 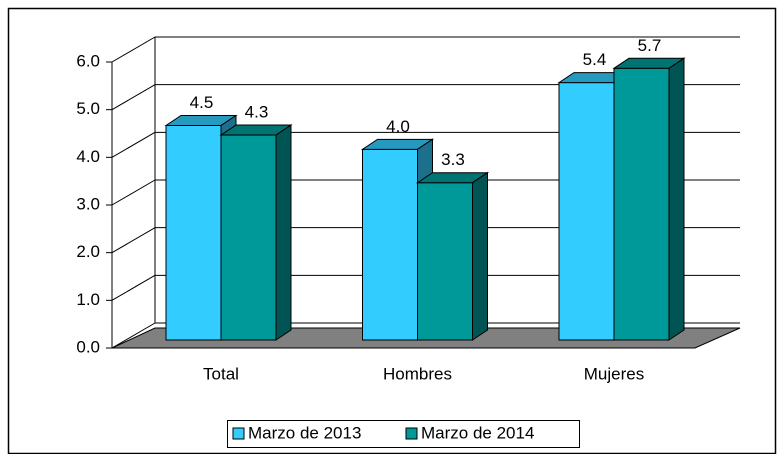 What do you see at coordinates (477, 432) in the screenshot?
I see `legend-label: Marzo de 2014` at bounding box center [477, 432].